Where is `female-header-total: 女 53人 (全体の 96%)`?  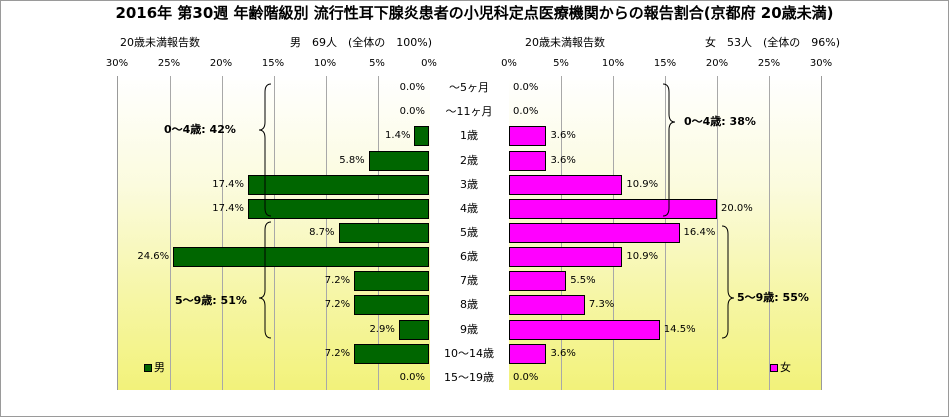
female-header-total: 女 53人 (全体の 96%) is located at coordinates (773, 42).